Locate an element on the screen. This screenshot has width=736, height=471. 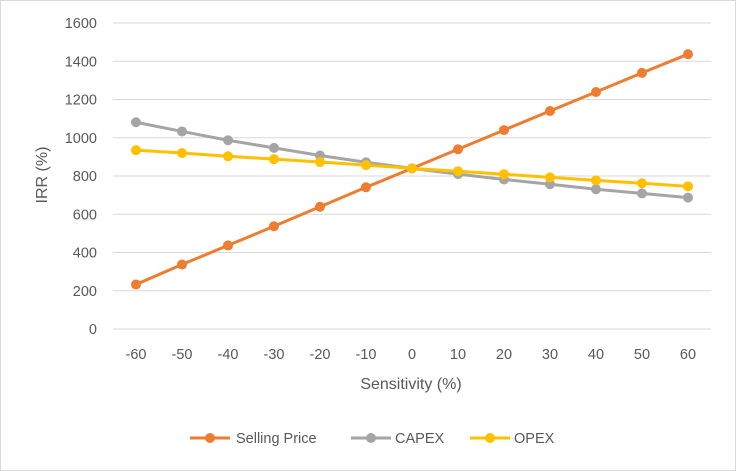
legend-item-opex: OPEX is located at coordinates (512, 439).